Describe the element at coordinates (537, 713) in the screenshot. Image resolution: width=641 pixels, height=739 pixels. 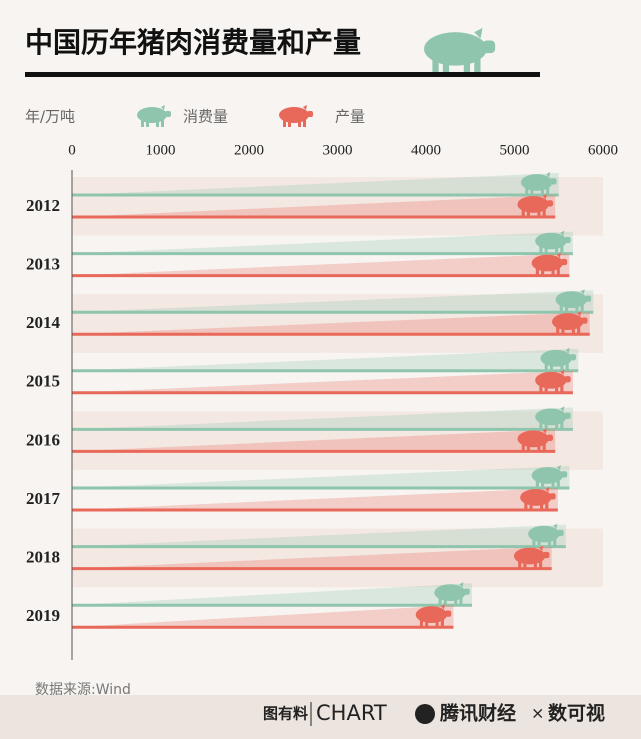
I see `brand-x: ×` at that location.